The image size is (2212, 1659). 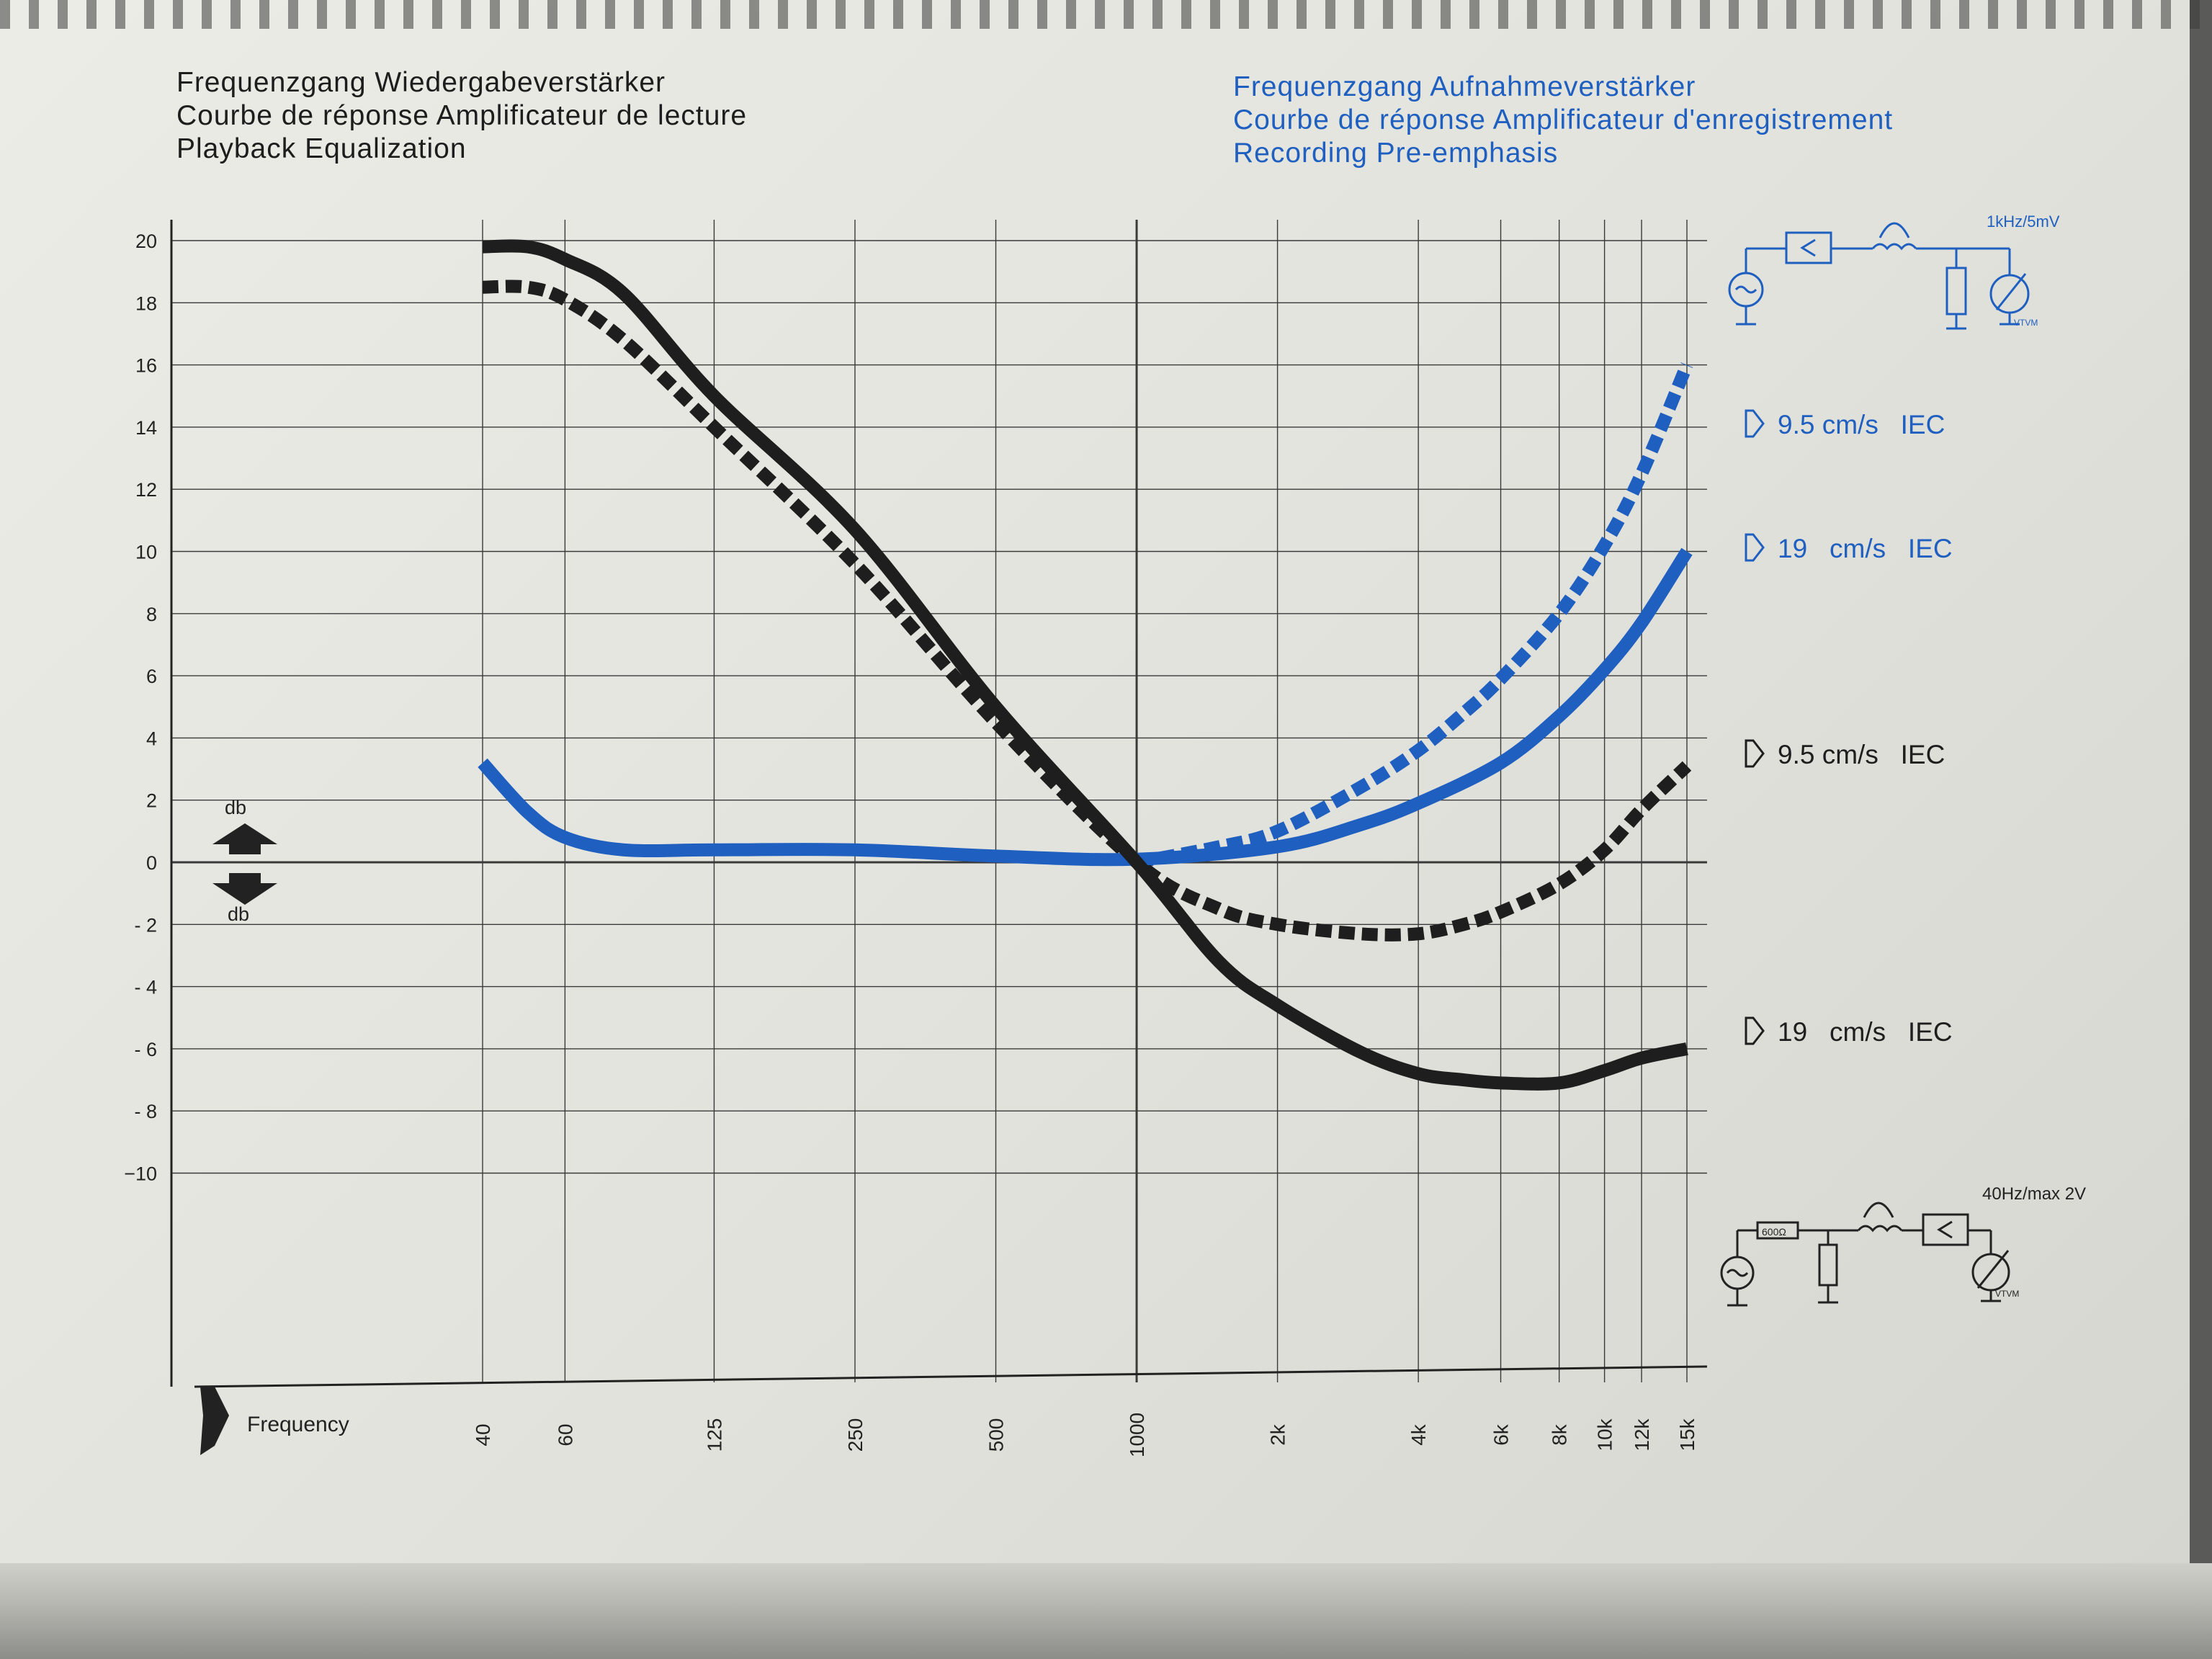 I want to click on series-label-playback: 9.5 cm/s IEC, so click(x=1861, y=754).